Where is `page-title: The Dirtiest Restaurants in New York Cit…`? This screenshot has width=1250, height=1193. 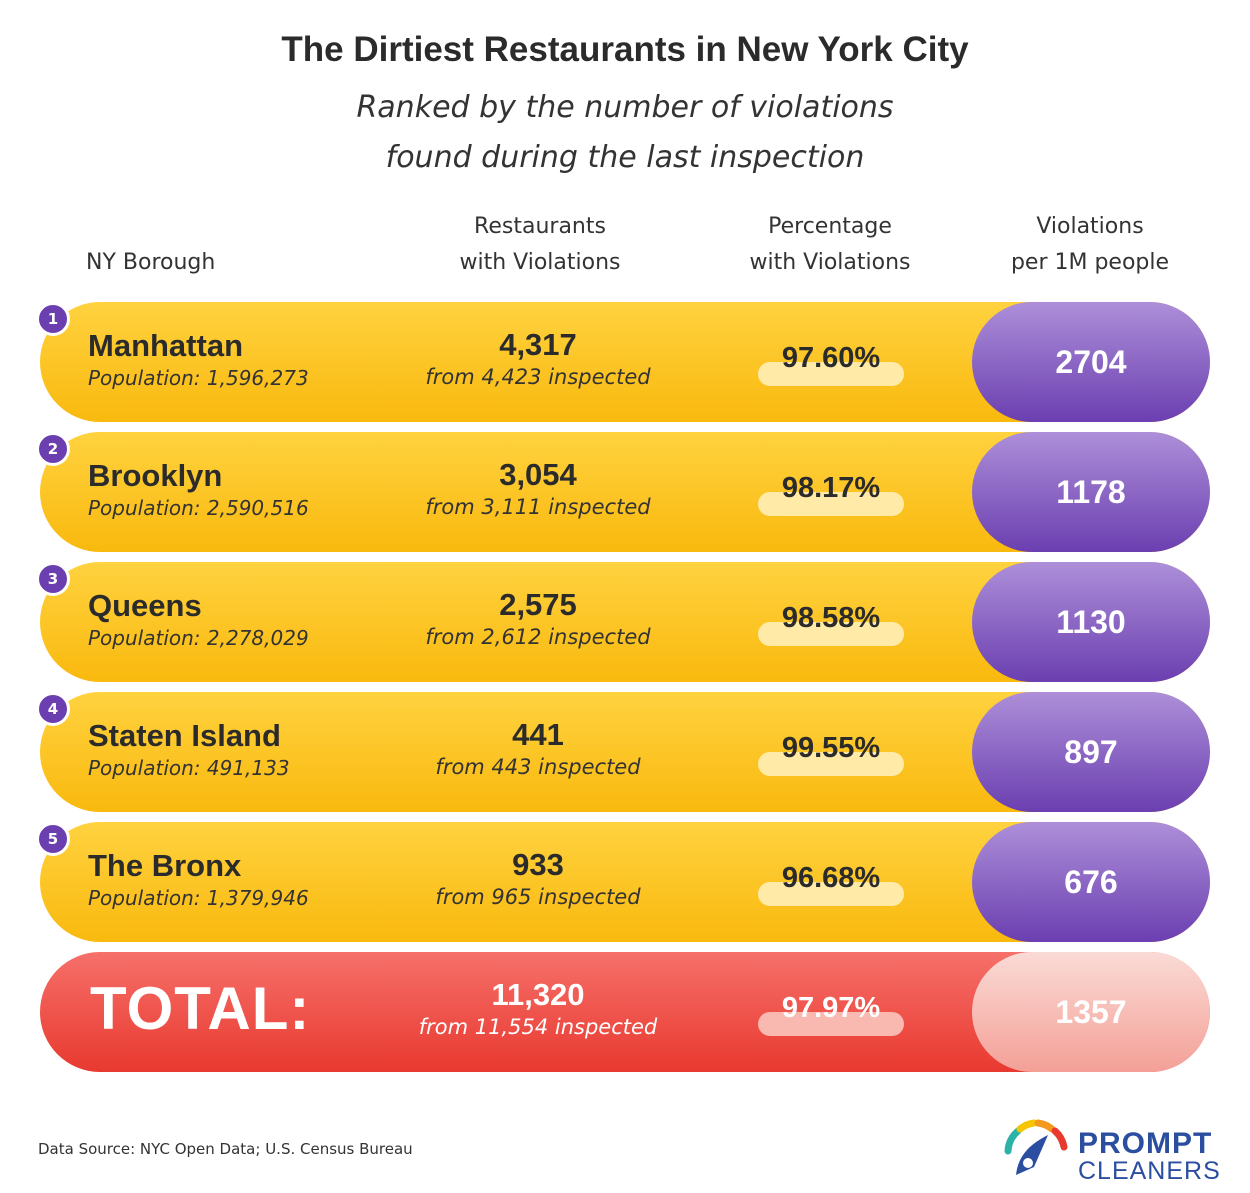 page-title: The Dirtiest Restaurants in New York Cit… is located at coordinates (625, 49).